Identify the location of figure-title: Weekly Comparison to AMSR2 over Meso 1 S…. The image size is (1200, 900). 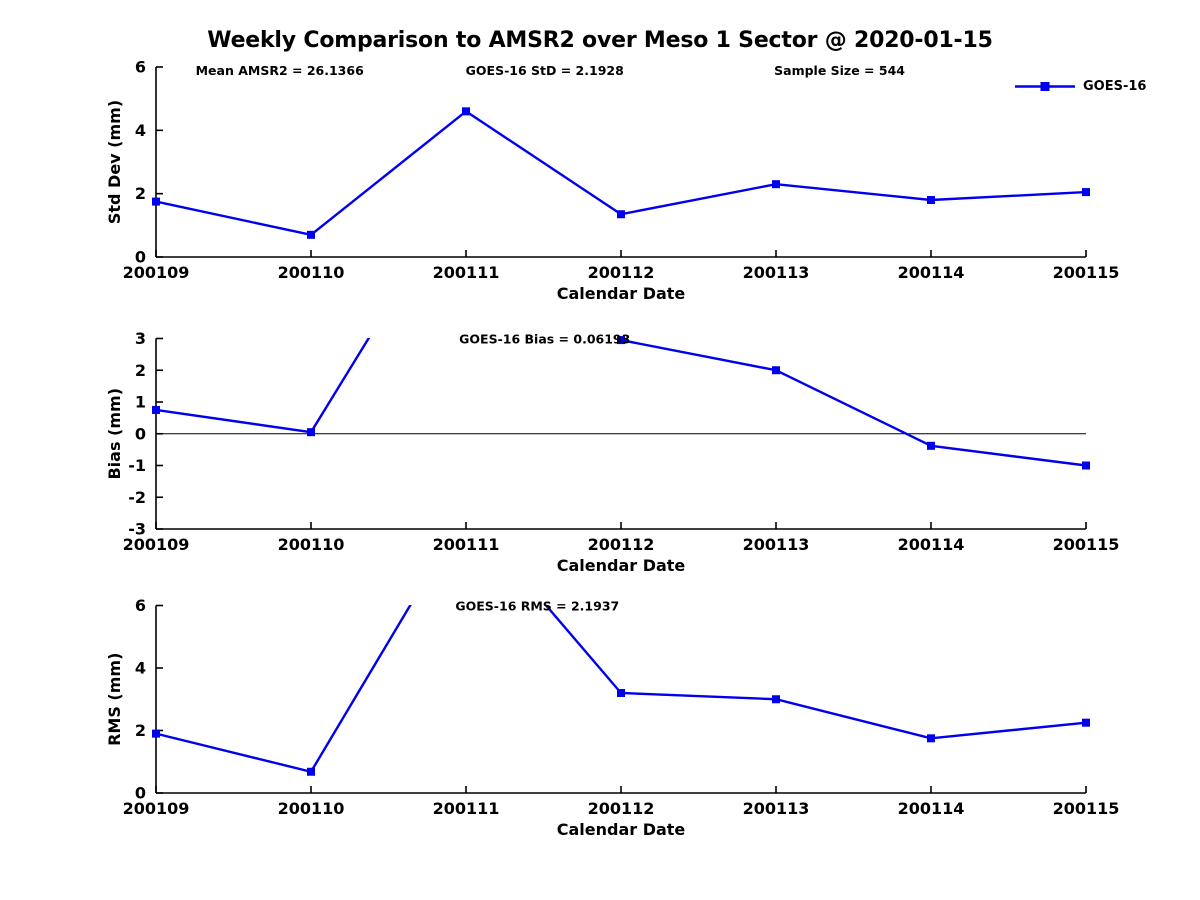
(600, 40).